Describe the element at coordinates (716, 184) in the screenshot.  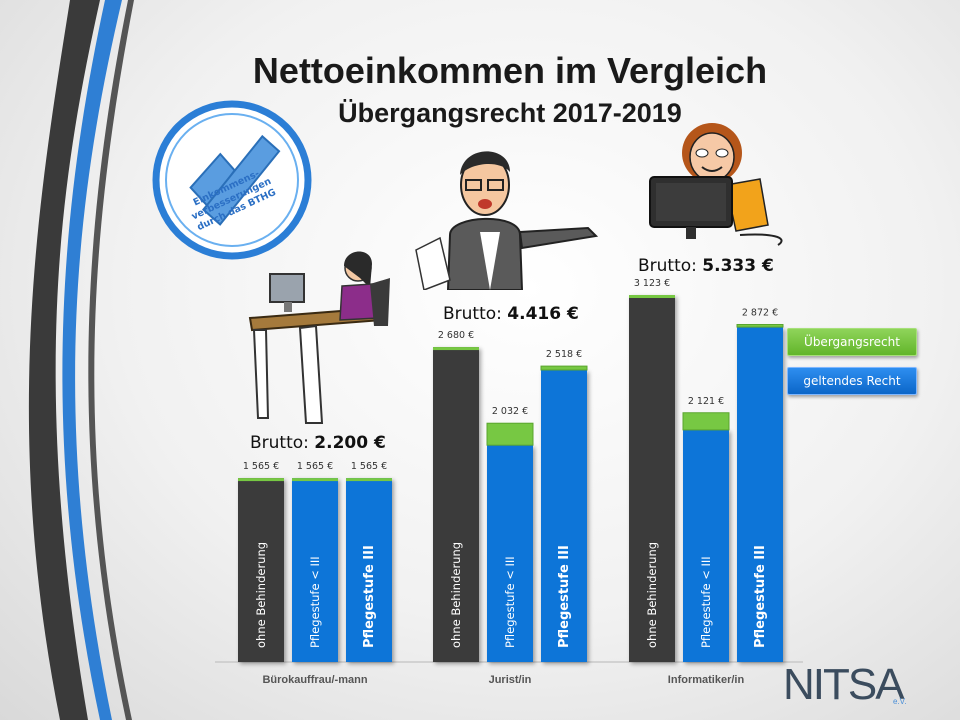
I see `it-worker-illustration` at that location.